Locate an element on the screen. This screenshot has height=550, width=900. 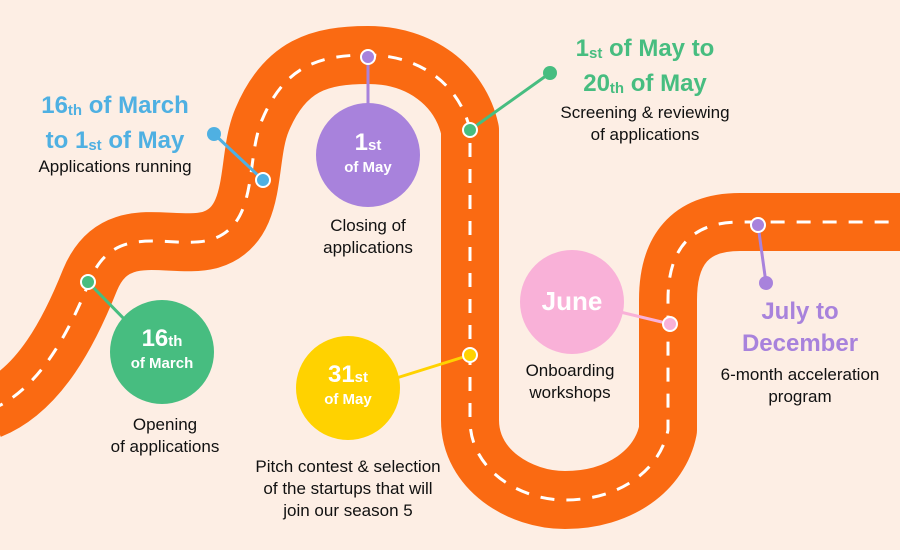
milestone-may1-sub: of May is located at coordinates (368, 167).